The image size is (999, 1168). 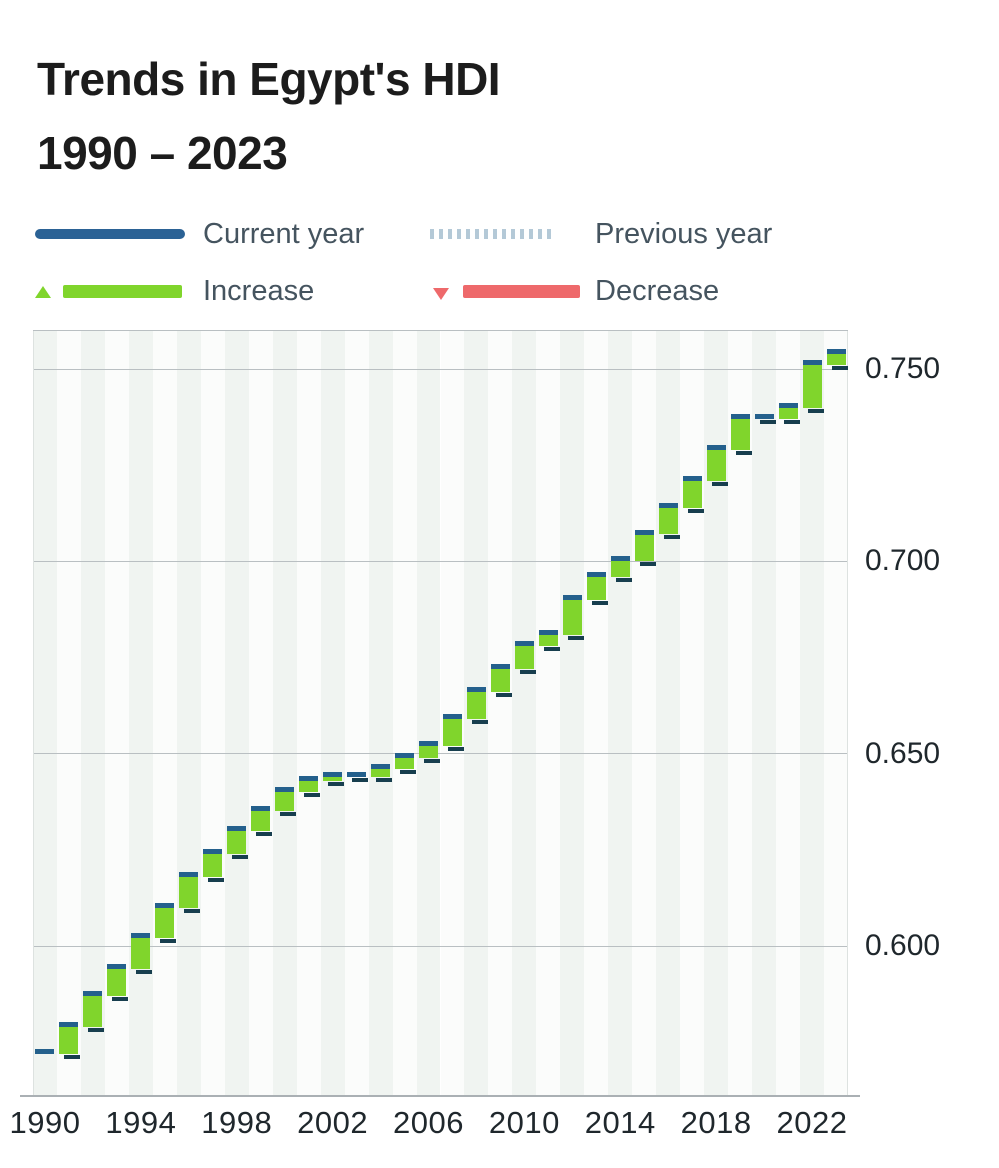 I want to click on bar-2004, so click(x=382, y=773).